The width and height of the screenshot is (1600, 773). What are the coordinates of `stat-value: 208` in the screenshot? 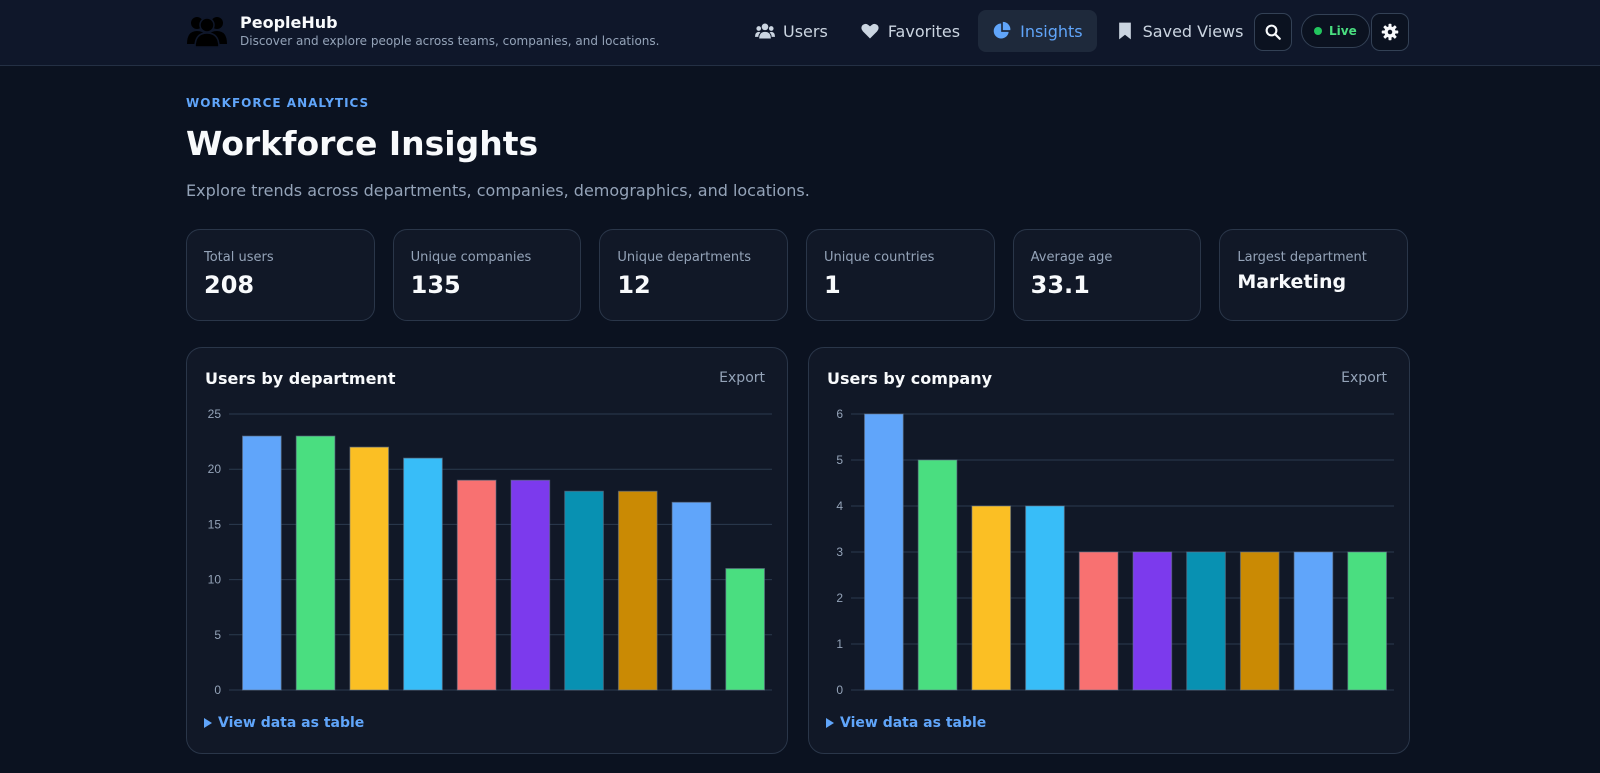 It's located at (229, 285).